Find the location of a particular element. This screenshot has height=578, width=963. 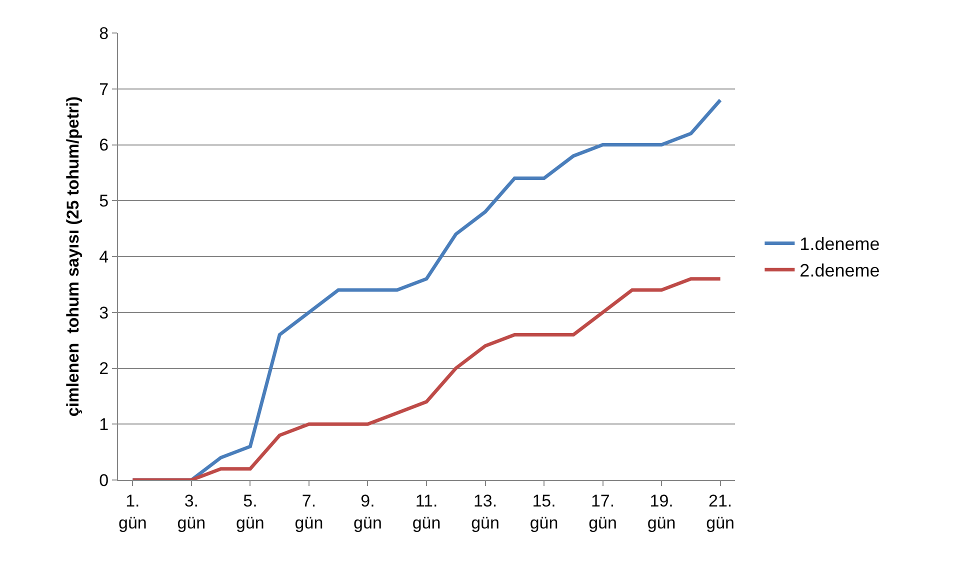

x-tick-label: 11. gün is located at coordinates (426, 511).